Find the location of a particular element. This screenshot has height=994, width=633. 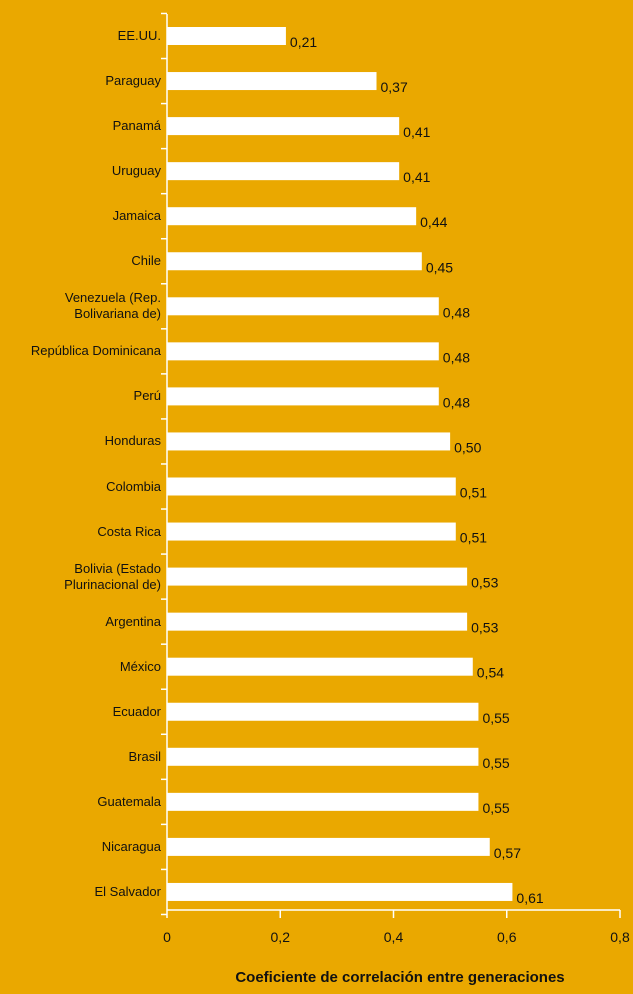

category-label: Colombia is located at coordinates (133, 486).